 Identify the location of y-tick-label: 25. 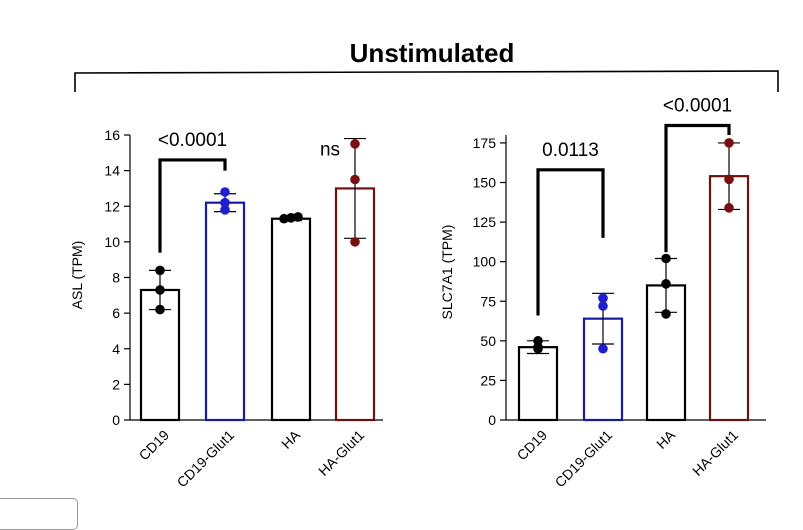
(488, 380).